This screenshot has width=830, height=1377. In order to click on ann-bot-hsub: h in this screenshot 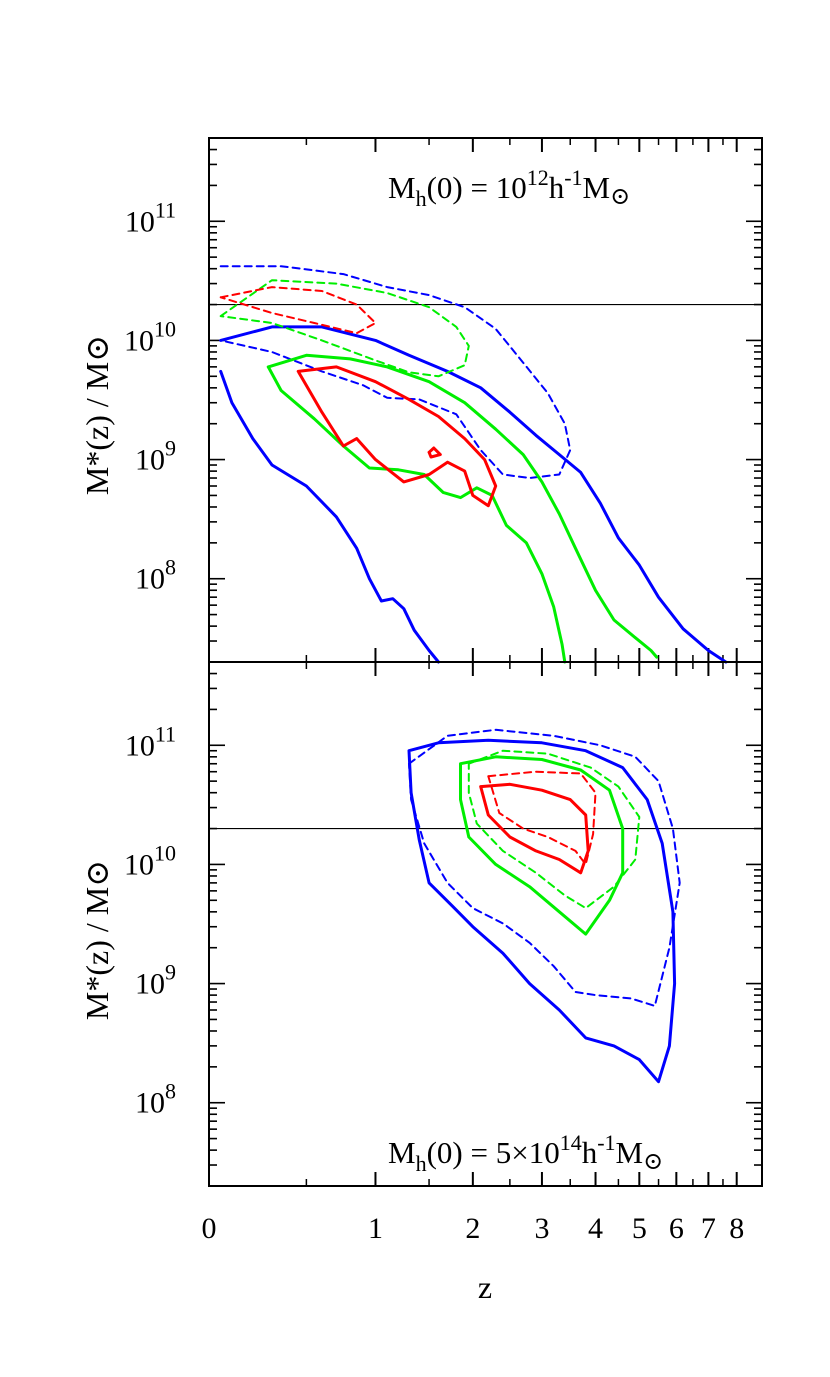, I will do `click(421, 1163)`.